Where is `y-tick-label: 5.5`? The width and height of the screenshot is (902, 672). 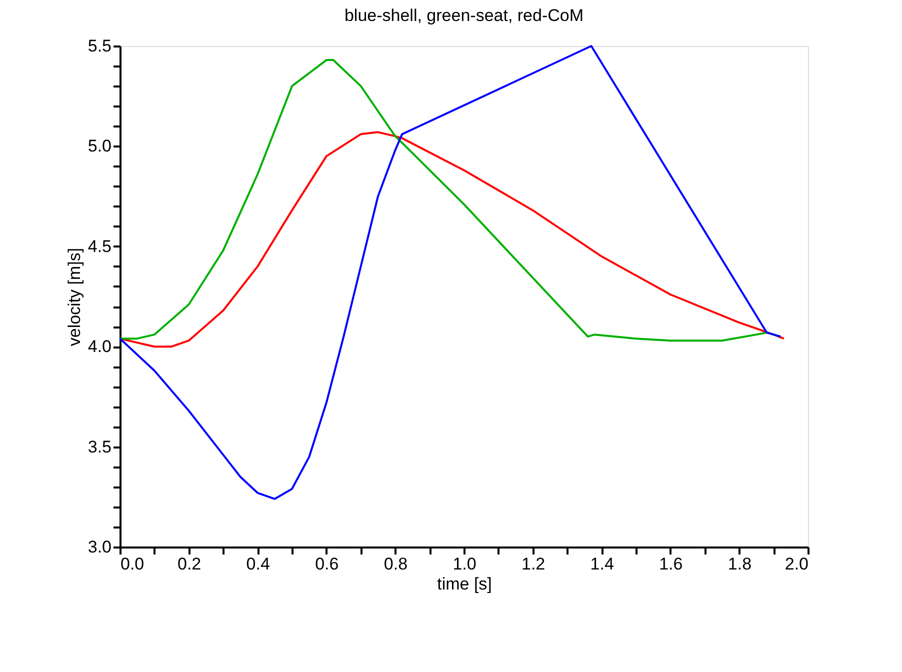 y-tick-label: 5.5 is located at coordinates (100, 46).